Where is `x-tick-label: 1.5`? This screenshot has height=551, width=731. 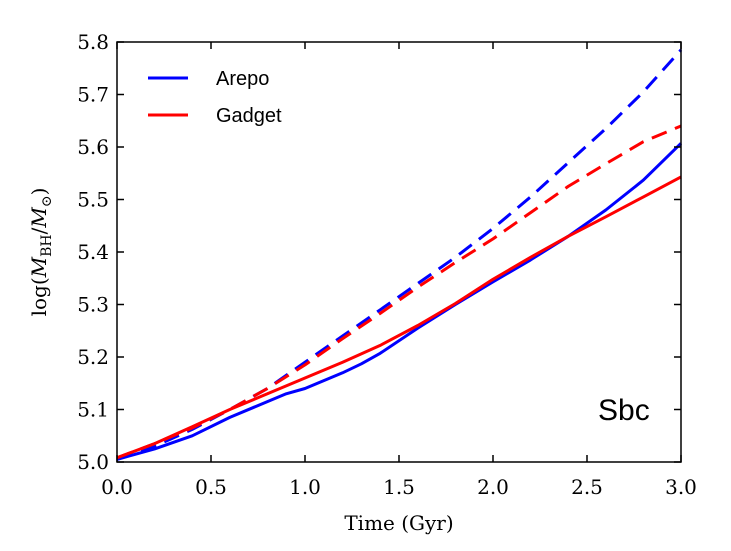 x-tick-label: 1.5 is located at coordinates (399, 487).